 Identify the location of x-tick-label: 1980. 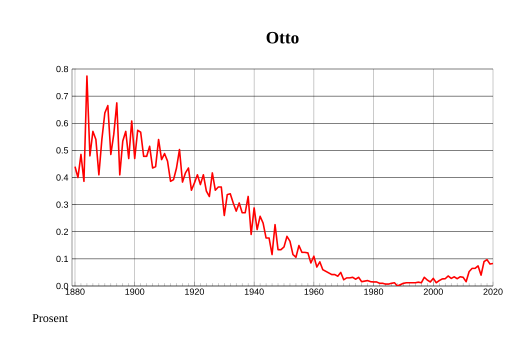
(374, 291).